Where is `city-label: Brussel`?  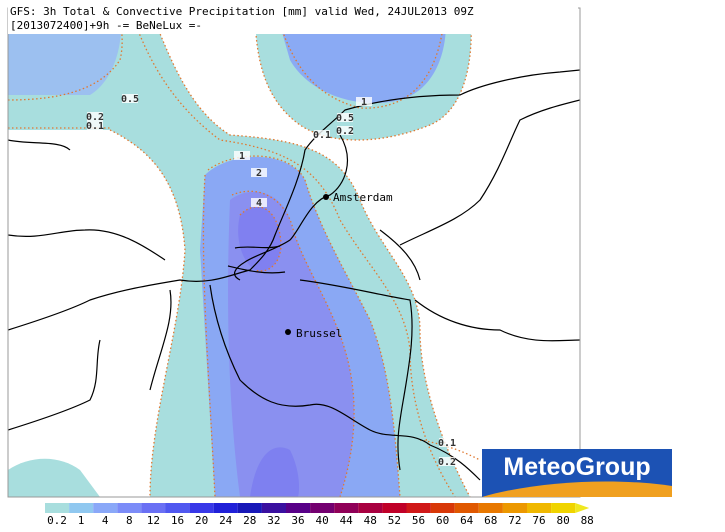 city-label: Brussel is located at coordinates (319, 333).